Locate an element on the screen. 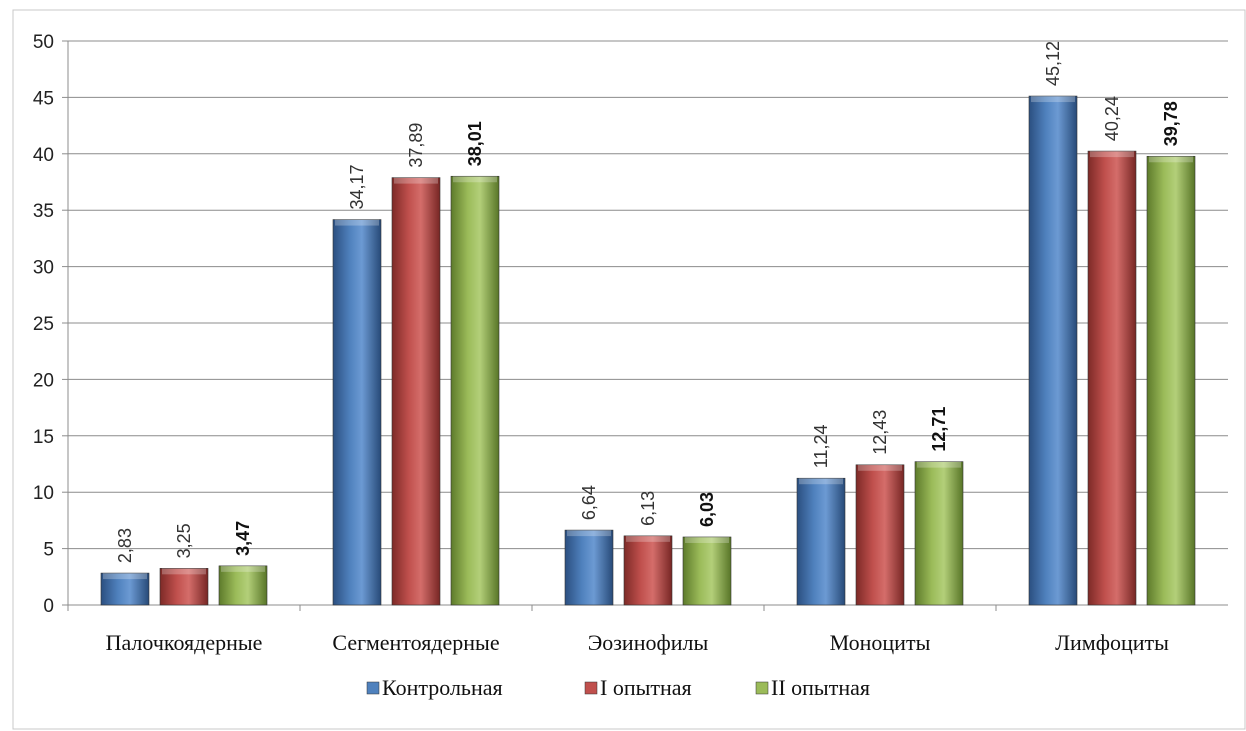  data-label: 45,12 is located at coordinates (1053, 63).